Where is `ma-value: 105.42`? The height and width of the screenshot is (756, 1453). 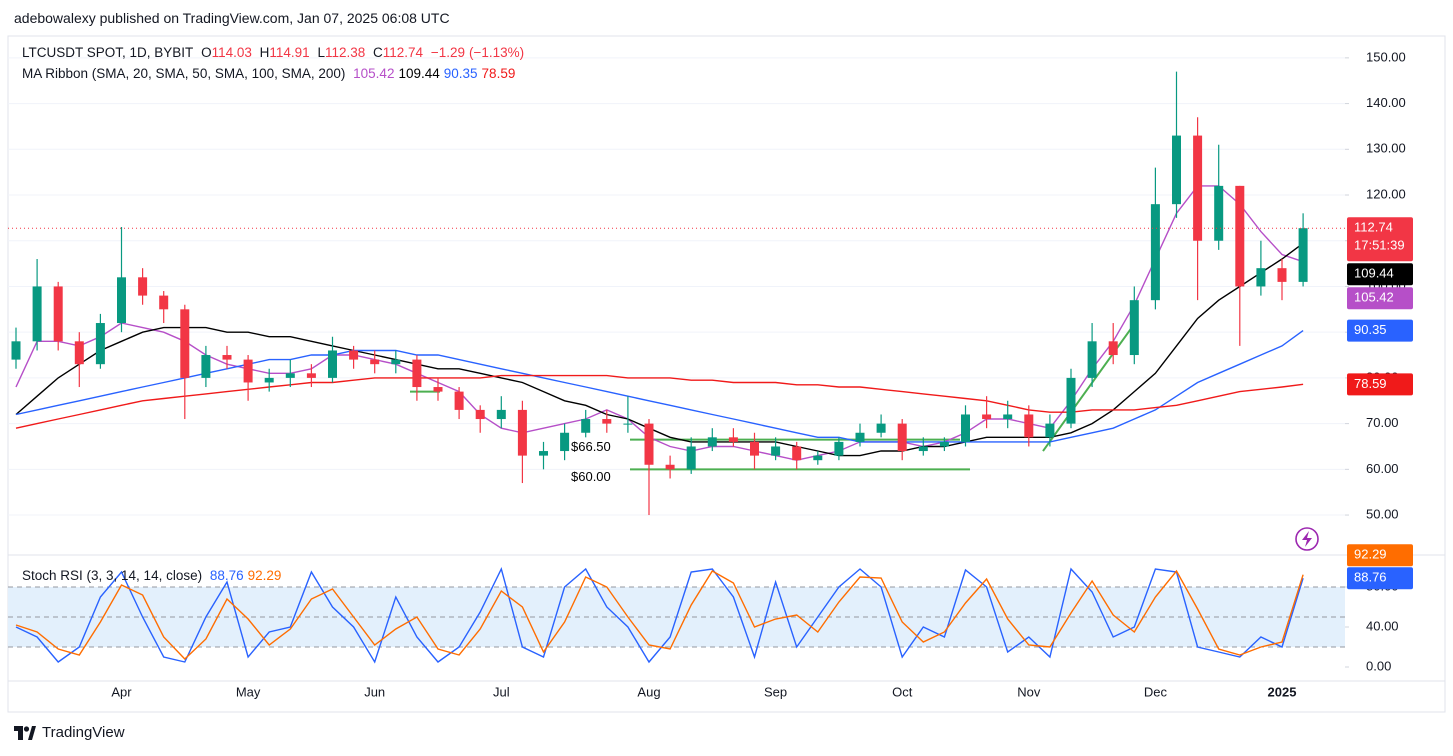
ma-value: 105.42 is located at coordinates (374, 73).